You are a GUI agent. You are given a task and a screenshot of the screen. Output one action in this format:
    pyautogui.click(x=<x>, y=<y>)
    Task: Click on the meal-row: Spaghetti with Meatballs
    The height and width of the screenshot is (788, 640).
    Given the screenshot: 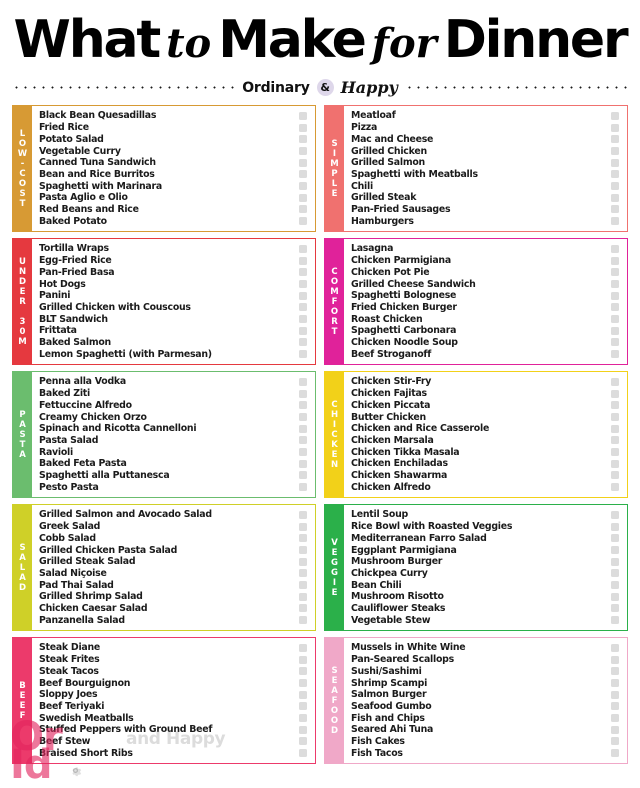 What is the action you would take?
    pyautogui.click(x=489, y=175)
    